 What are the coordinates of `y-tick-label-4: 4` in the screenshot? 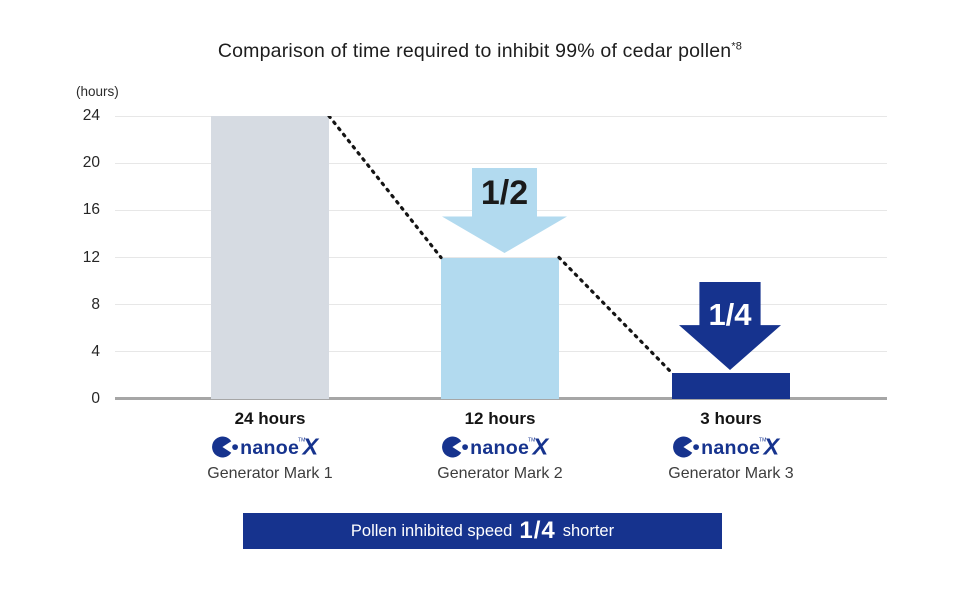 It's located at (95, 351).